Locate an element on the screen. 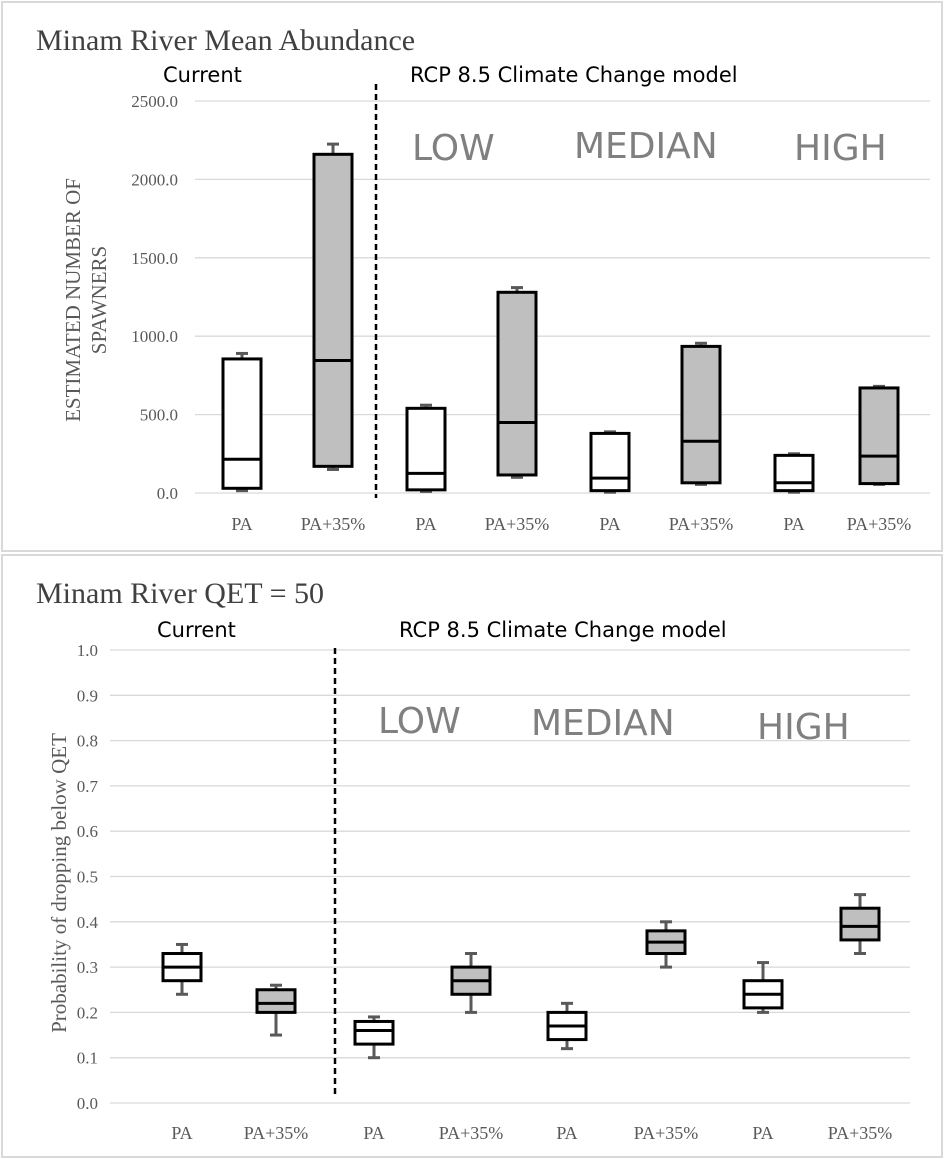  y-tick-label: 0.5 is located at coordinates (87, 877).